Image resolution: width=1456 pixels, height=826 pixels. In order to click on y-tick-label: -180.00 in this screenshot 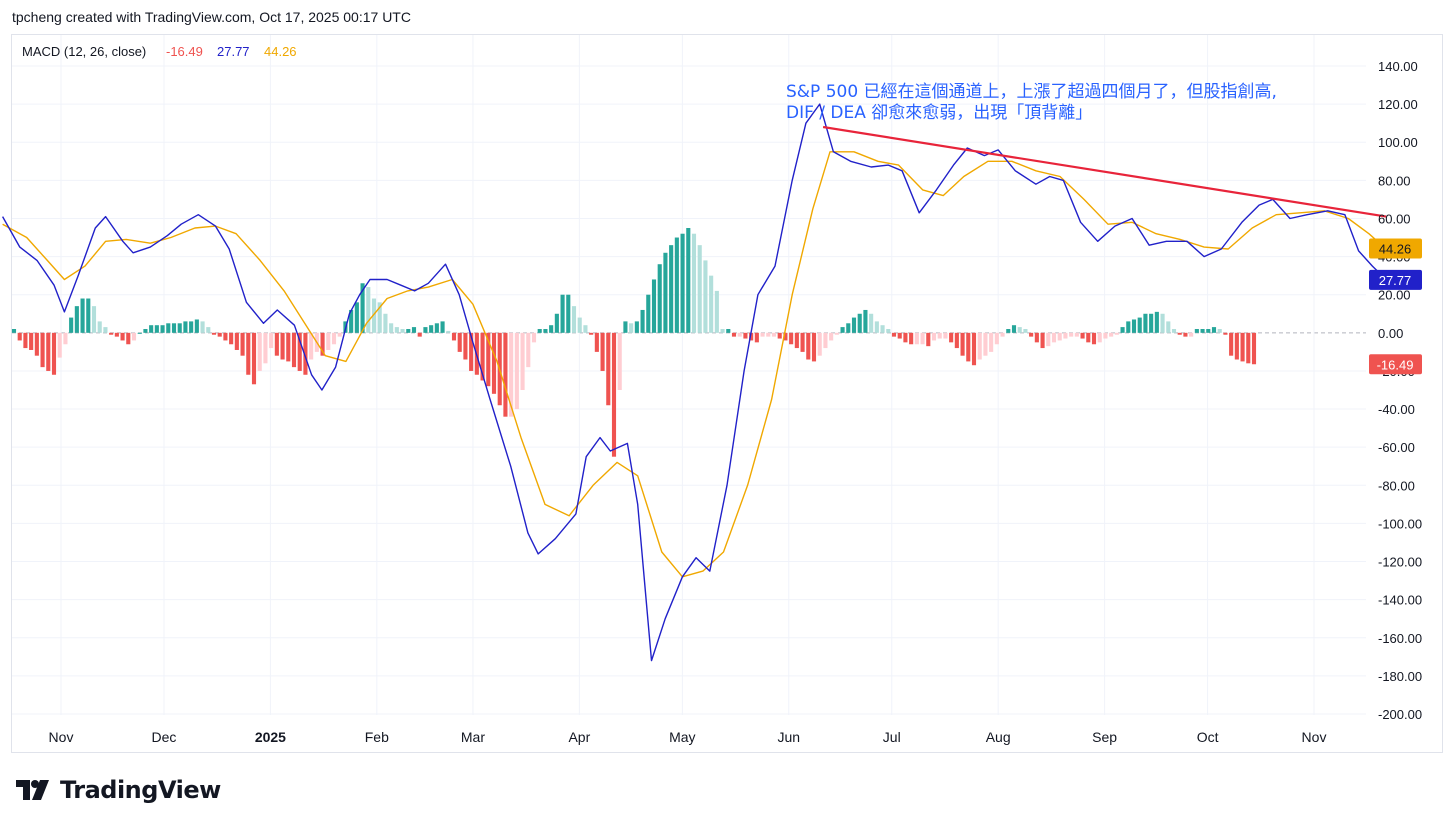, I will do `click(1400, 676)`.